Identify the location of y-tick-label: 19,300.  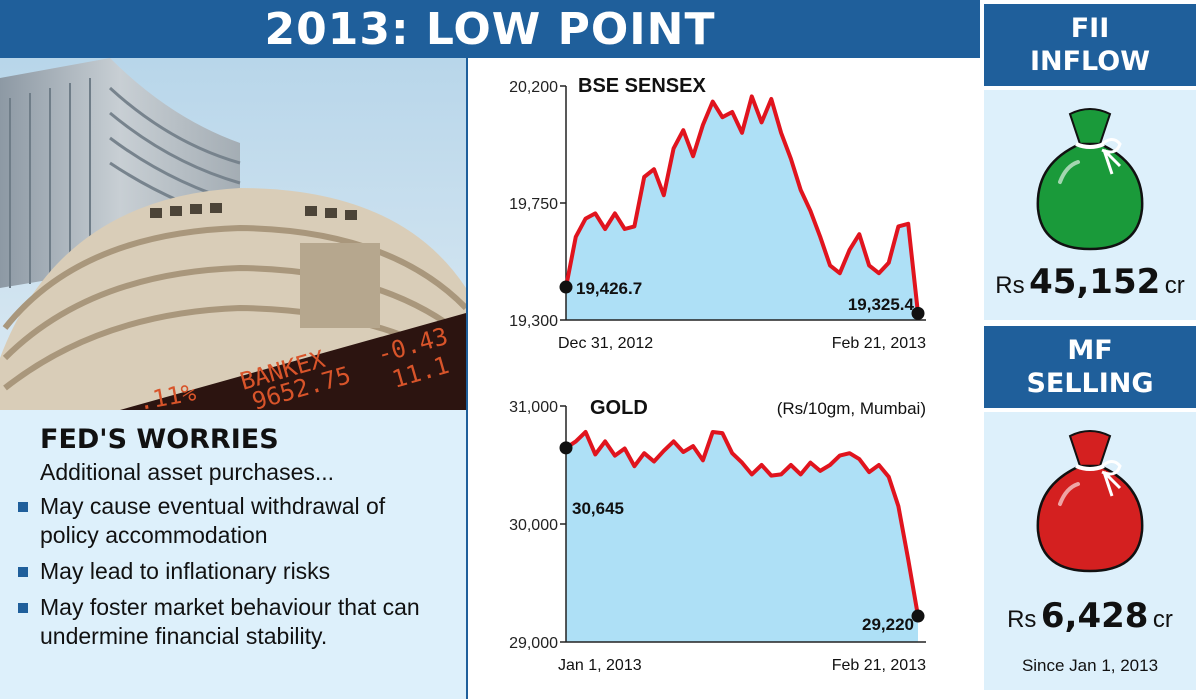
(533, 321).